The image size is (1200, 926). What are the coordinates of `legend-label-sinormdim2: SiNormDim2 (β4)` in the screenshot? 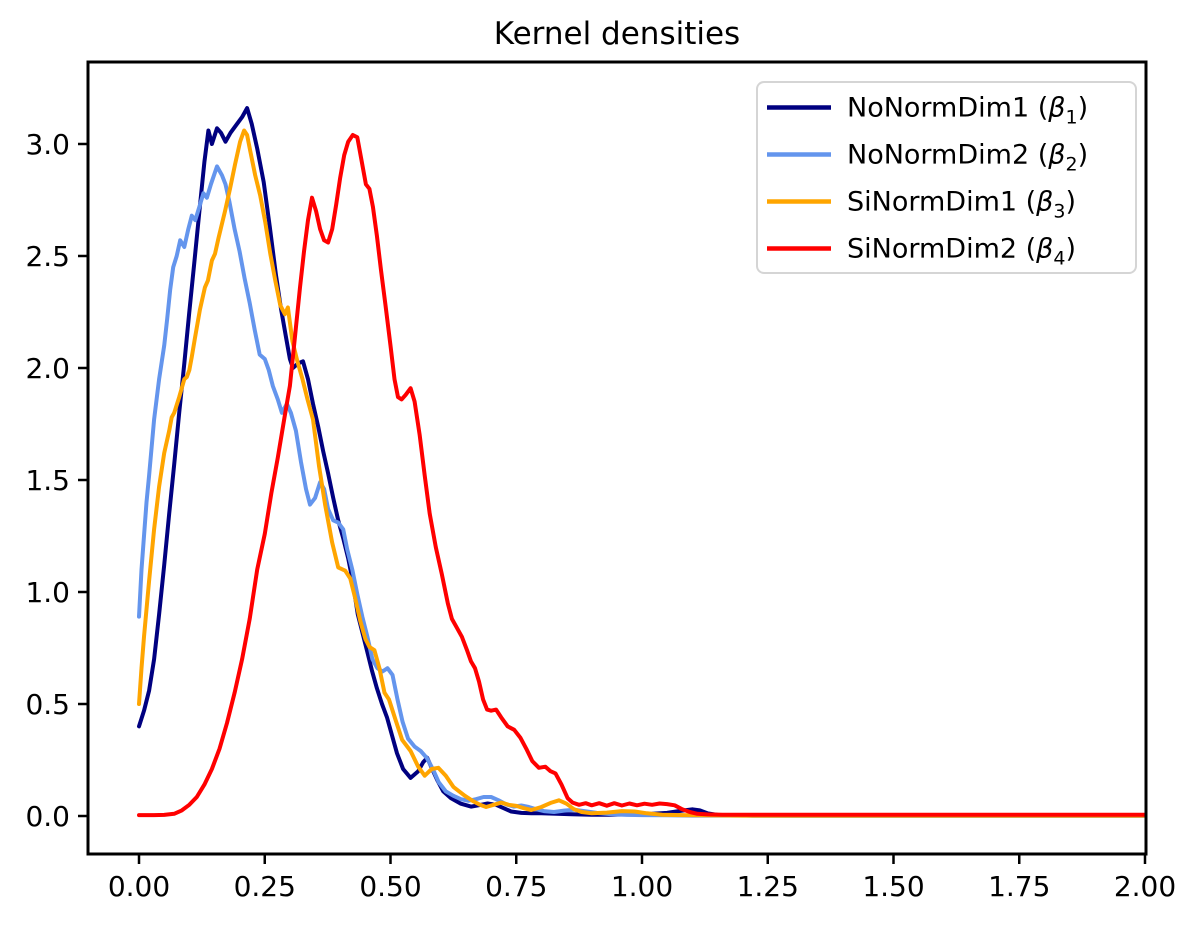 It's located at (961, 252).